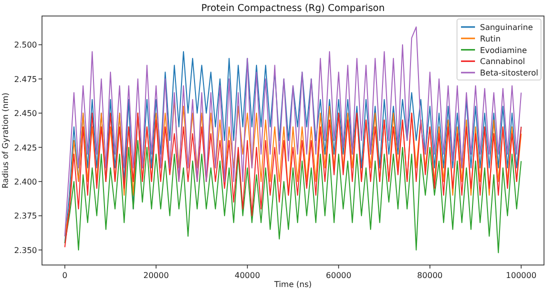  What do you see at coordinates (503, 50) in the screenshot?
I see `legend-label: Evodiamine` at bounding box center [503, 50].